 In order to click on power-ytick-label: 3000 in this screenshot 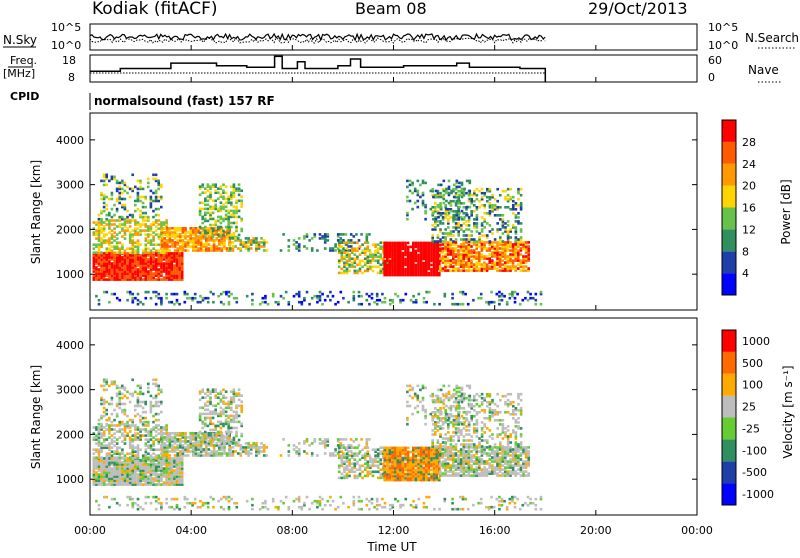, I will do `click(70, 185)`.